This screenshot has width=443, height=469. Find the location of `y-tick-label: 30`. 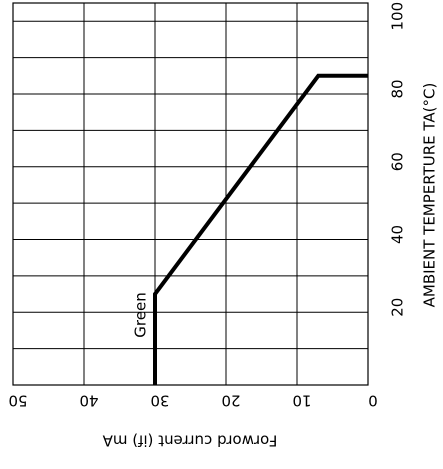

y-tick-label: 30 is located at coordinates (159, 401).